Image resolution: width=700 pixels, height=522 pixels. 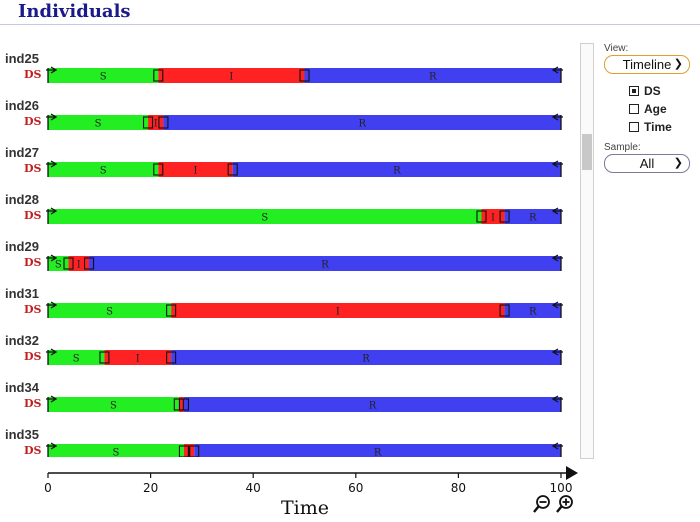 I want to click on checkbox-age: Age, so click(x=662, y=109).